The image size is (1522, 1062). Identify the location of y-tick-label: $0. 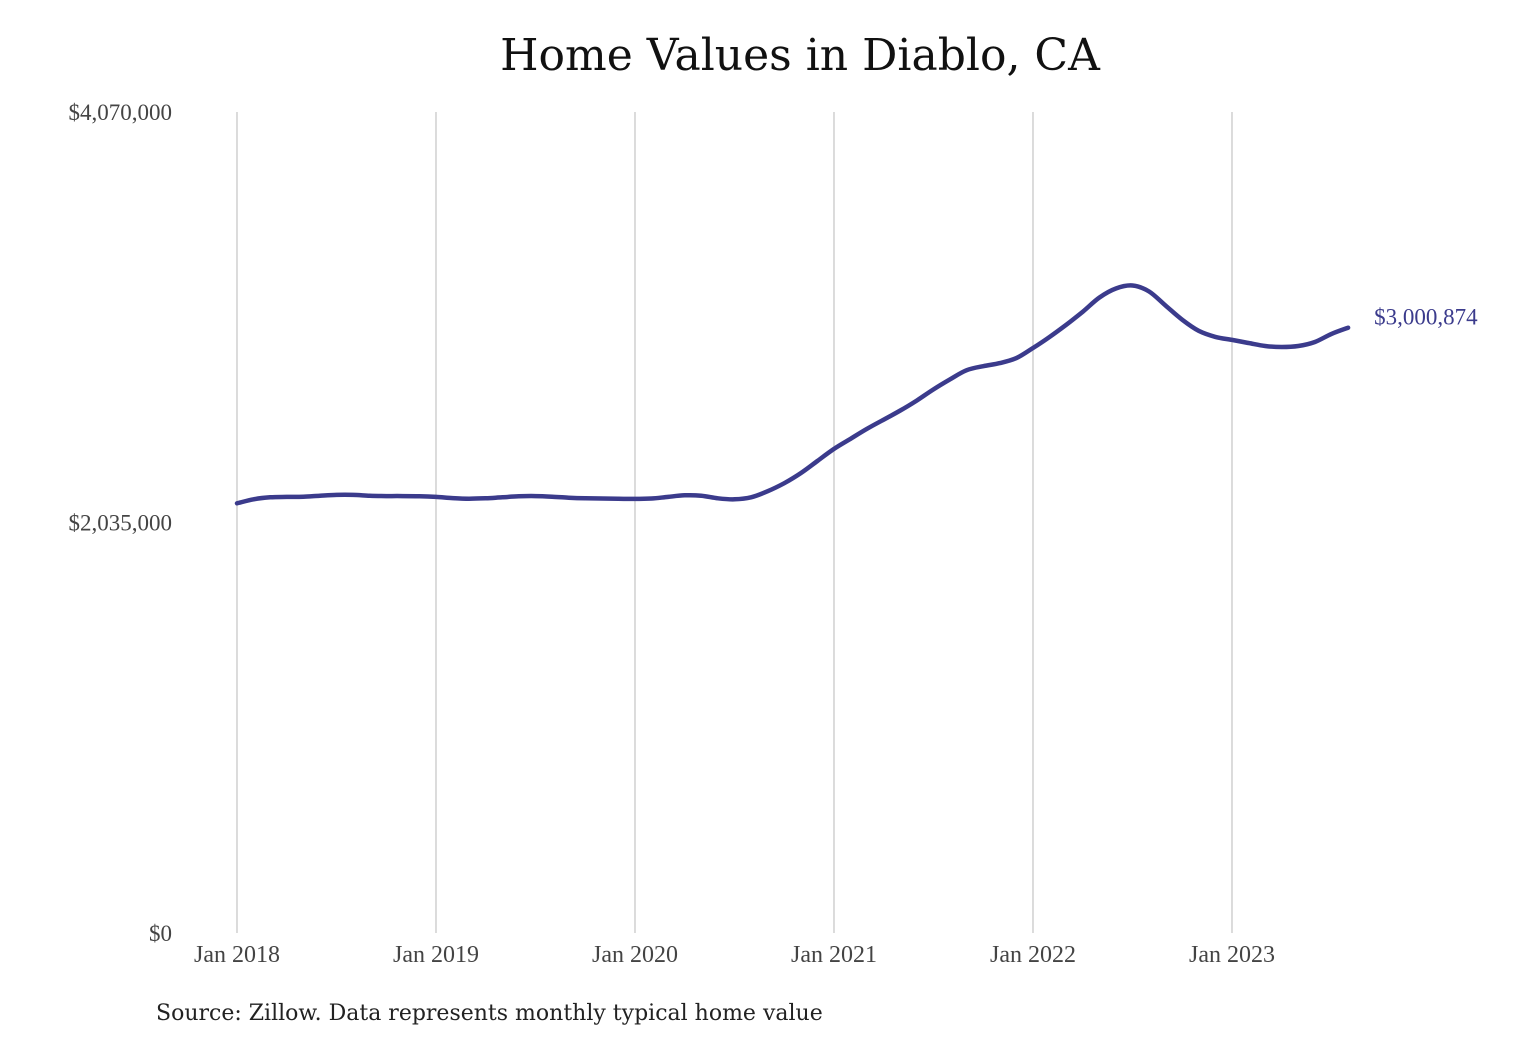
(160, 933).